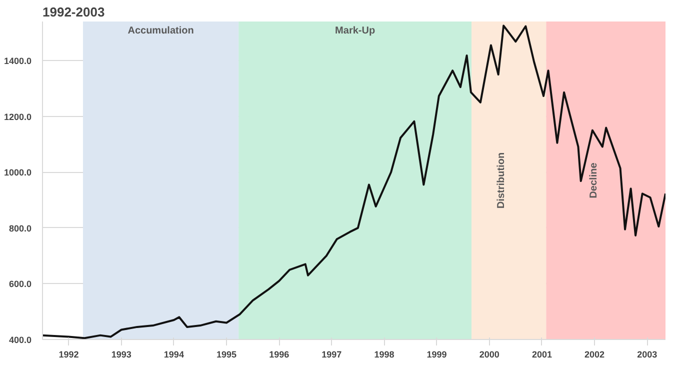 This screenshot has width=697, height=370. Describe the element at coordinates (161, 31) in the screenshot. I see `band-label: Accumulation` at that location.